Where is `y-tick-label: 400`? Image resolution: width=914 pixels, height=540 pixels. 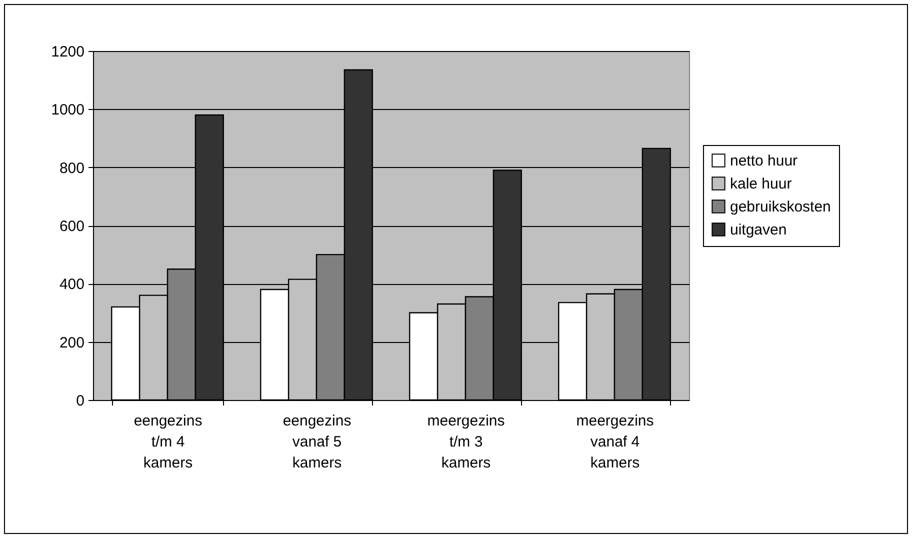
y-tick-label: 400 is located at coordinates (71, 285).